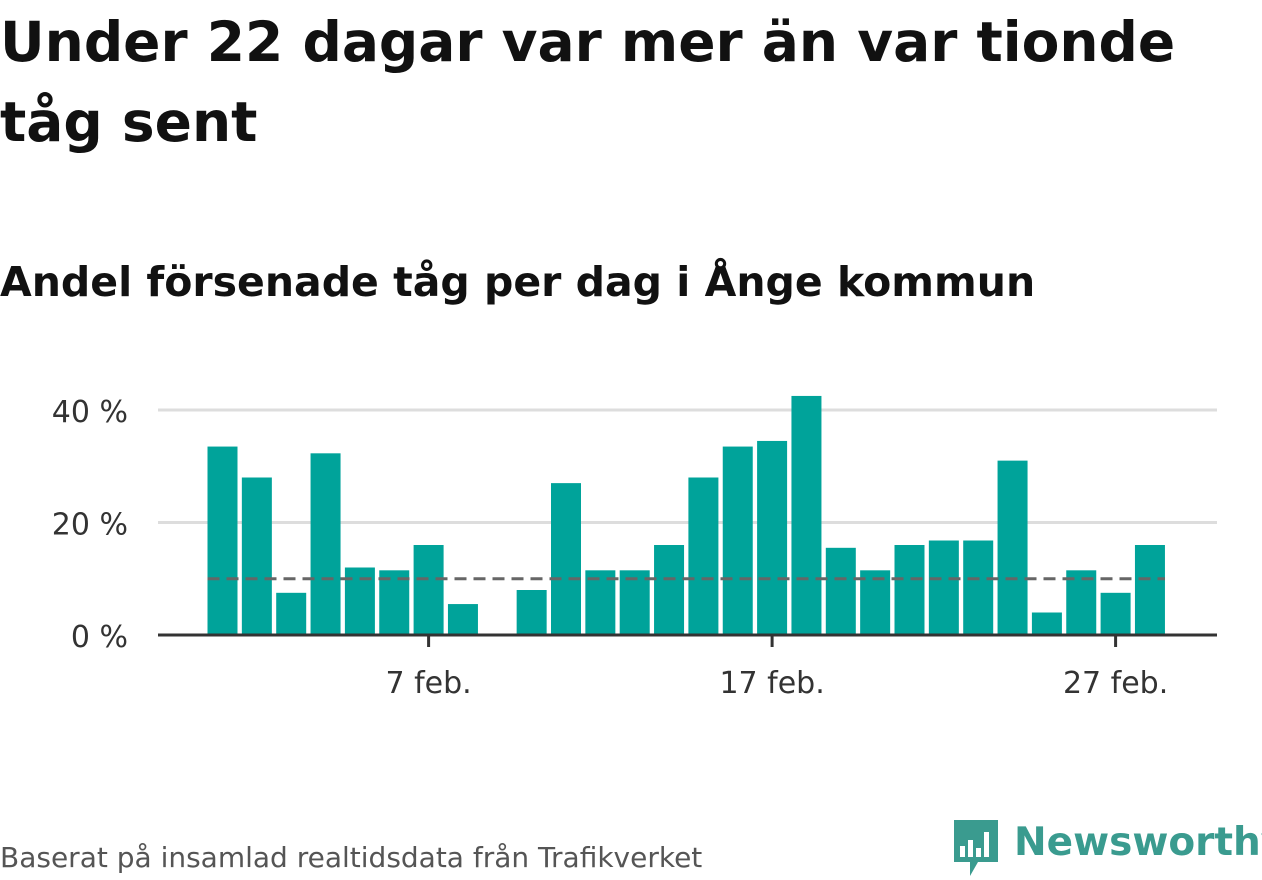 Image resolution: width=1262 pixels, height=880 pixels. Describe the element at coordinates (771, 683) in the screenshot. I see `x-tick-label: 17 feb.` at that location.